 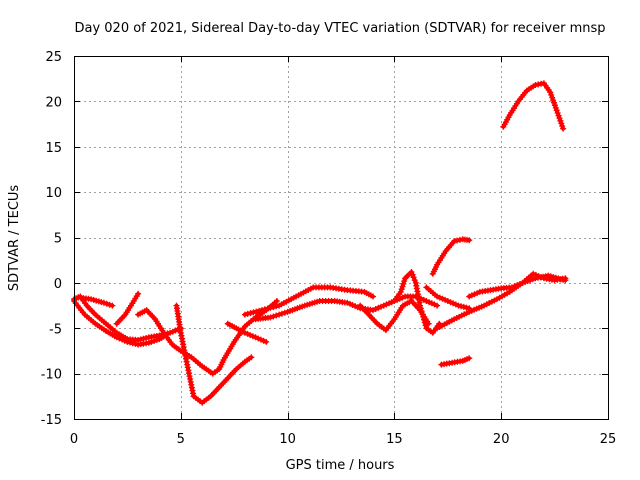 What do you see at coordinates (58, 239) in the screenshot?
I see `y-tick-label: 5` at bounding box center [58, 239].